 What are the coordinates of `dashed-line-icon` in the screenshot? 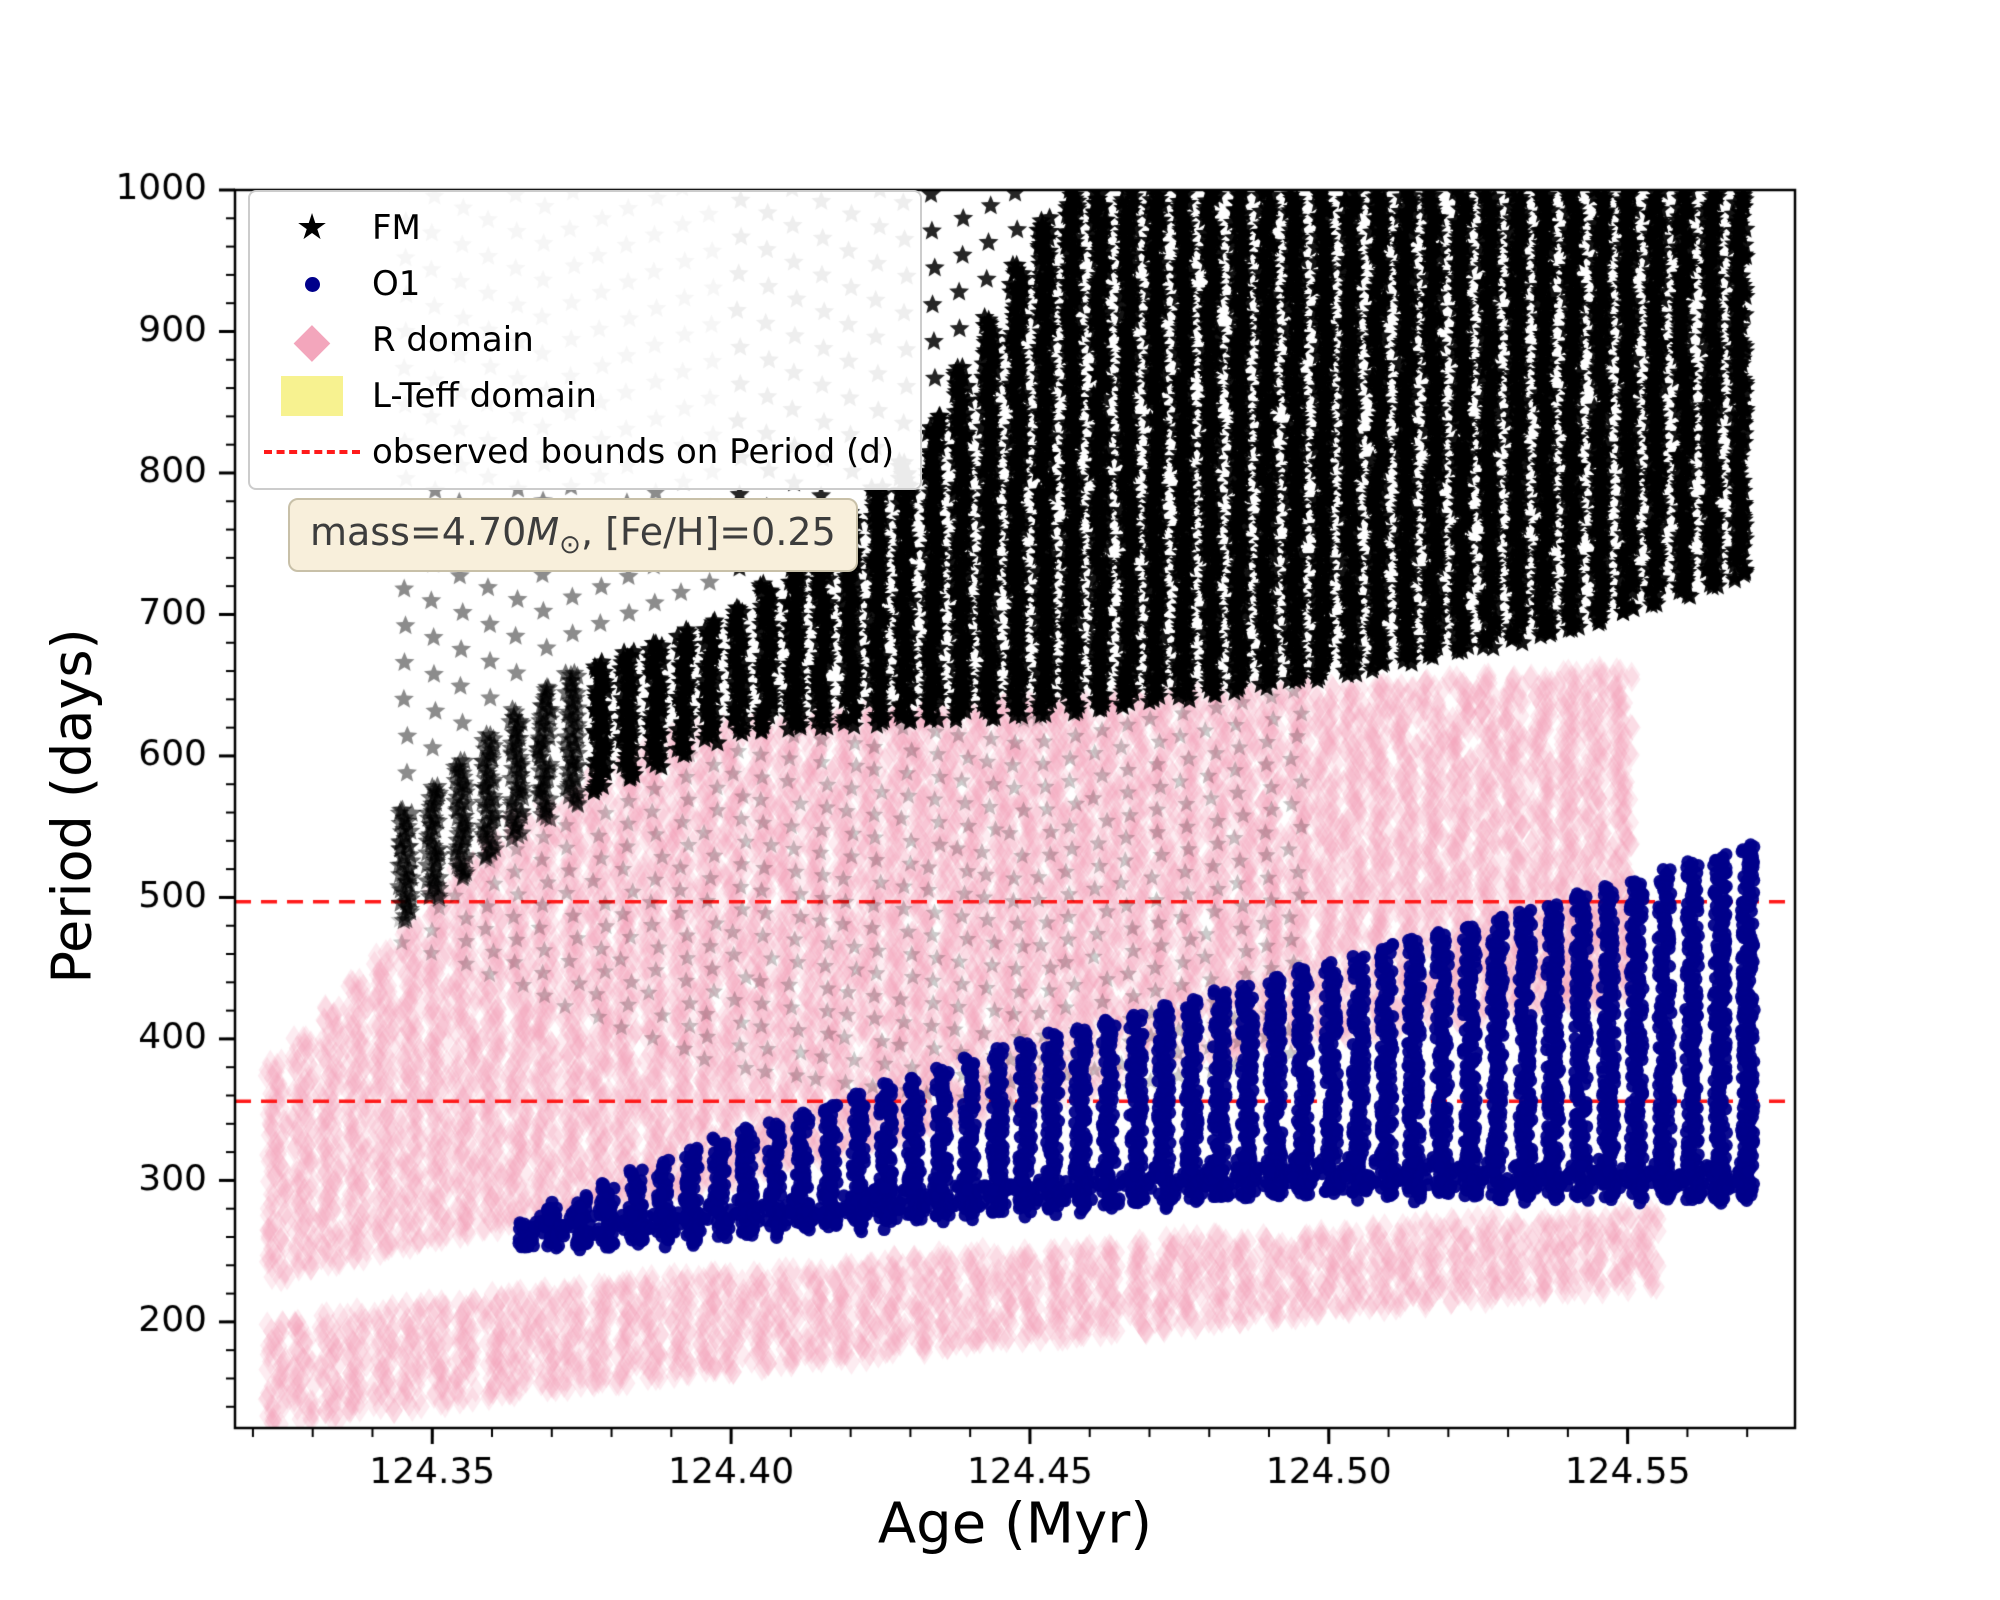 It's located at (312, 452).